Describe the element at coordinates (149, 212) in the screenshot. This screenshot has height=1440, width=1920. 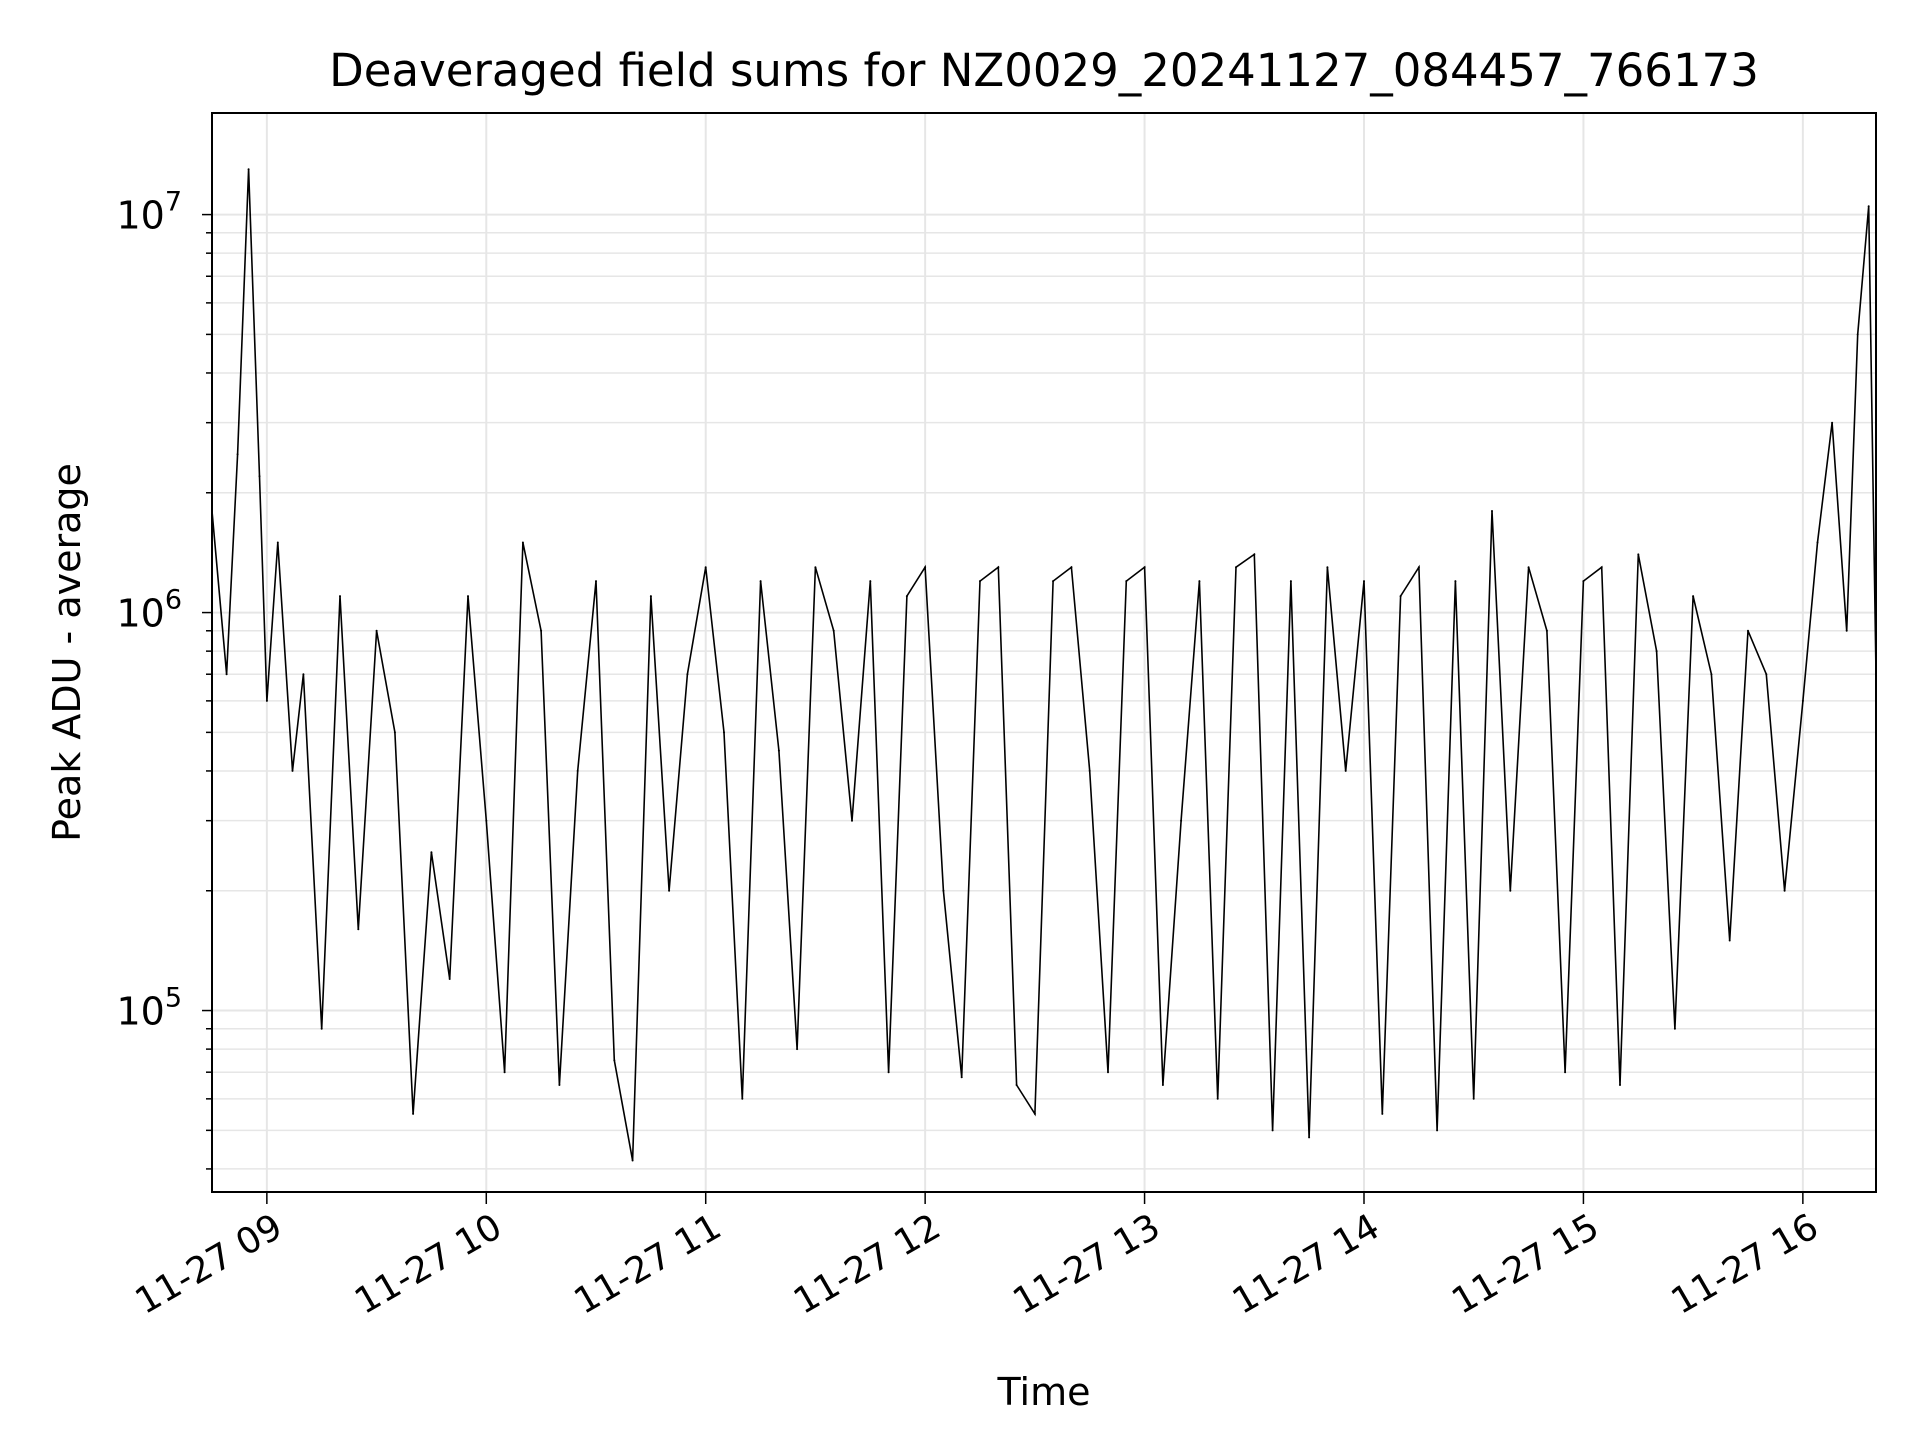
I see `y-tick-label: 10⁷` at that location.